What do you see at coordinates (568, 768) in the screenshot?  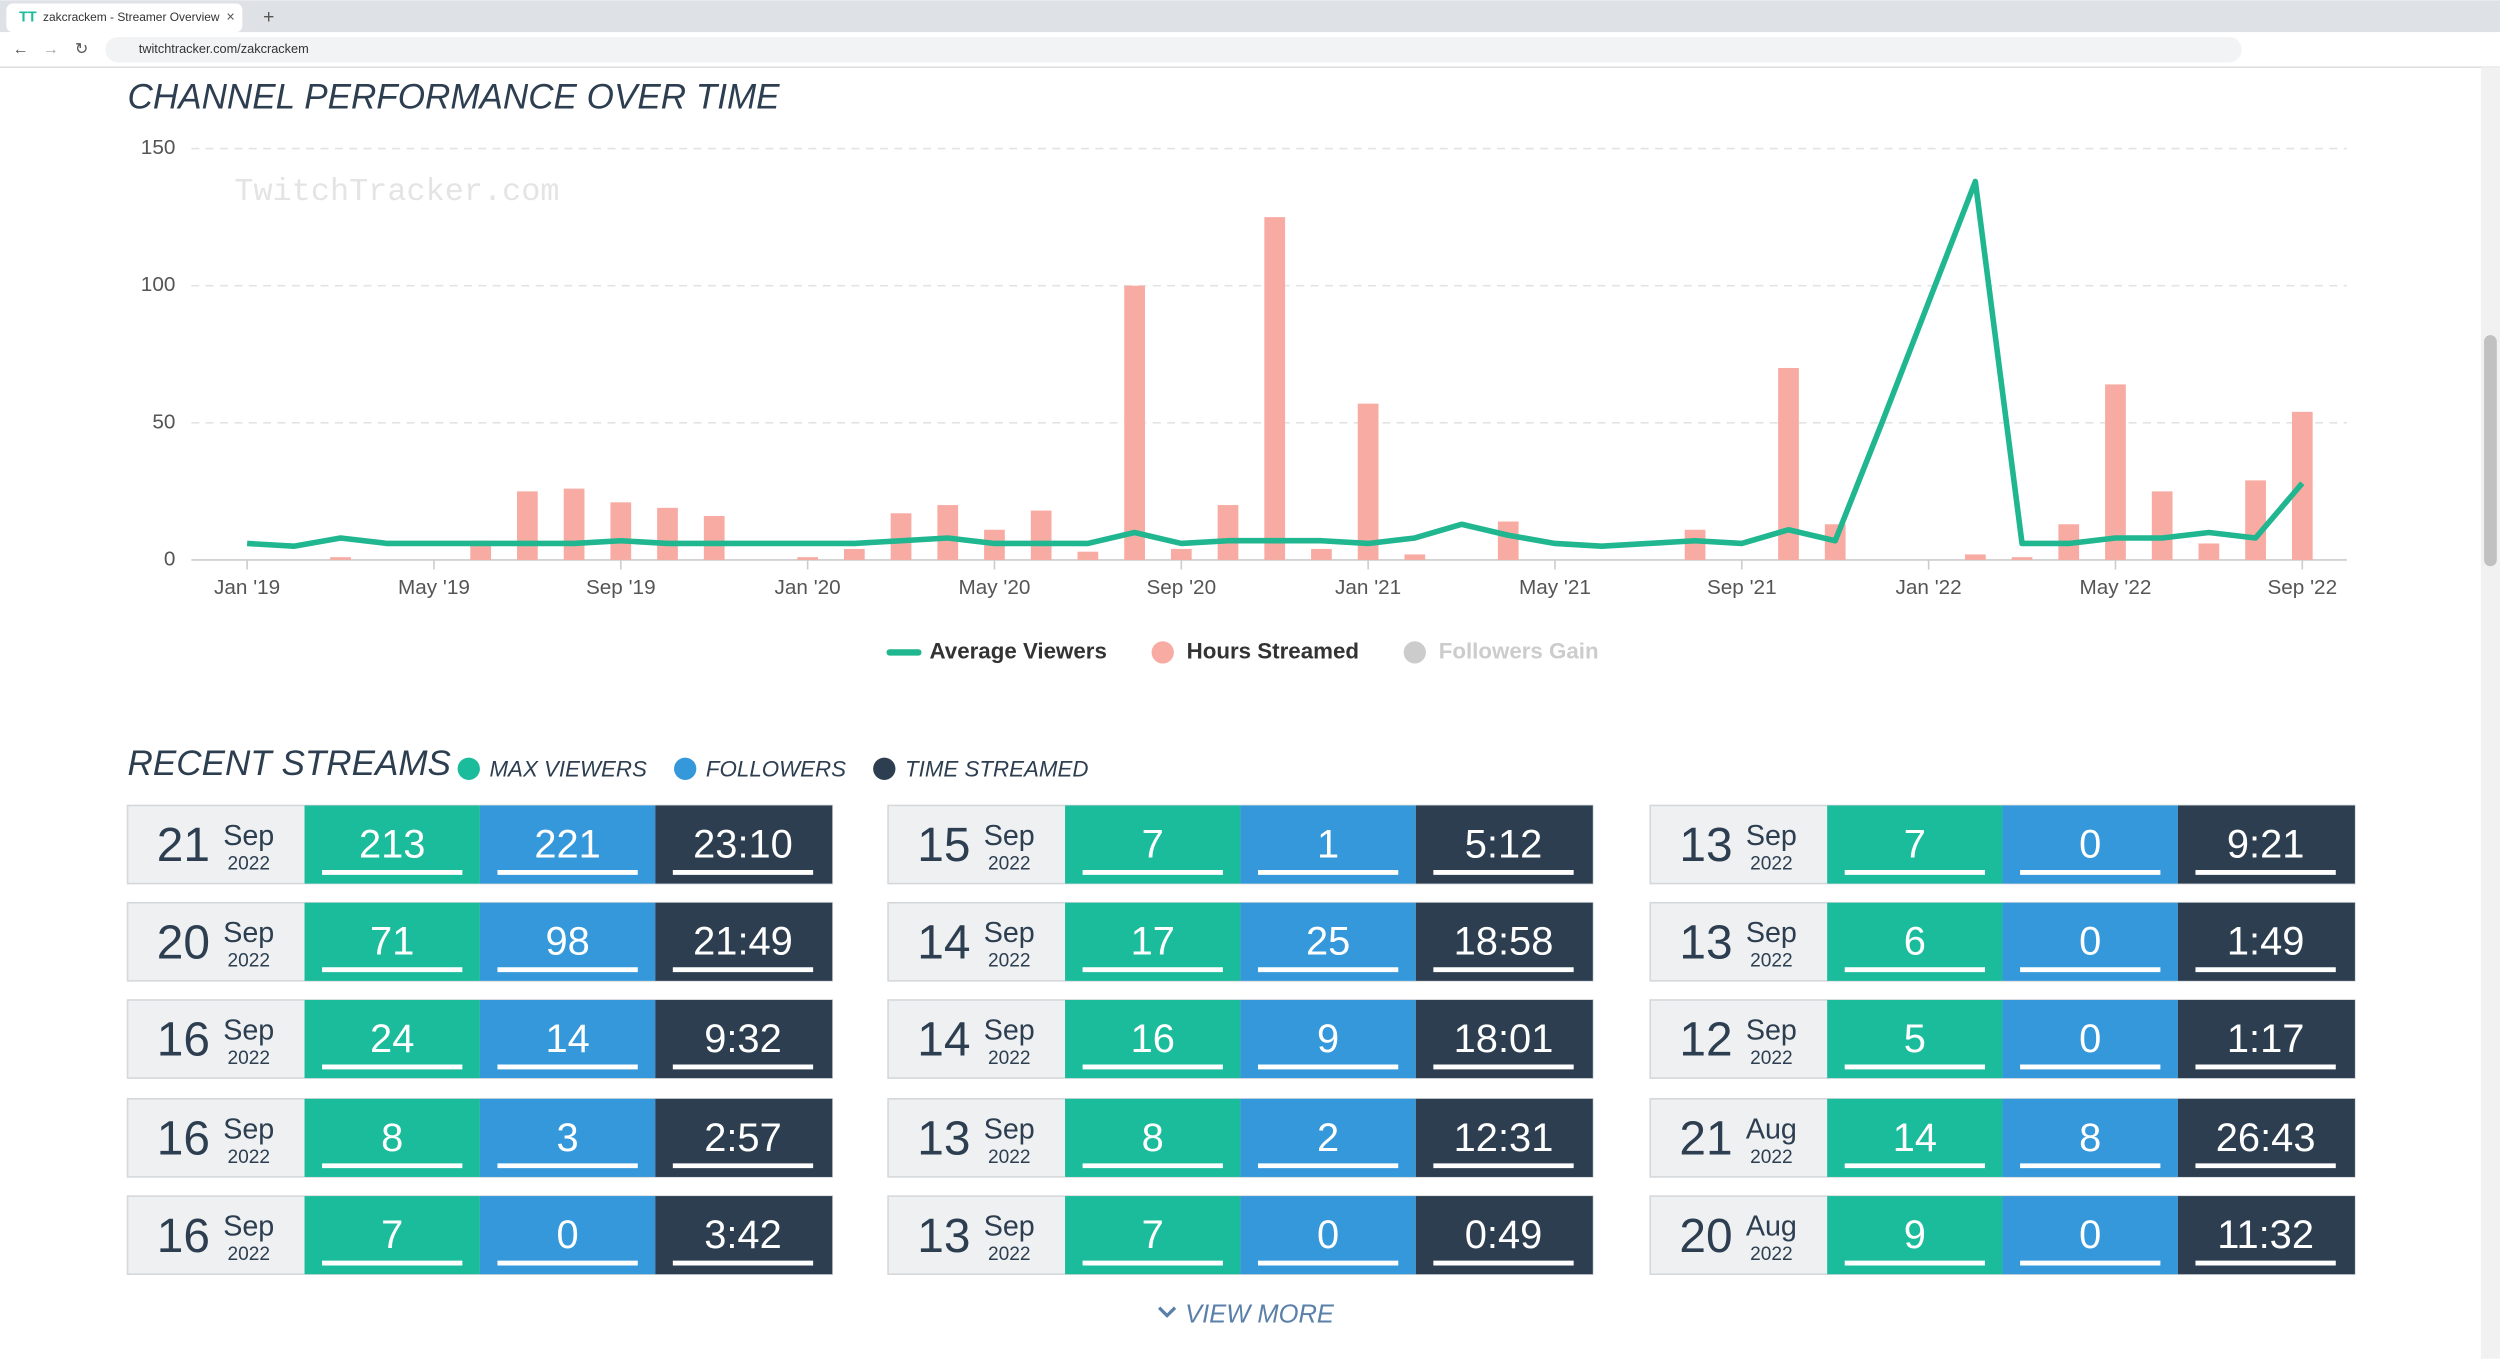 I see `legend-label: MAX VIEWERS` at bounding box center [568, 768].